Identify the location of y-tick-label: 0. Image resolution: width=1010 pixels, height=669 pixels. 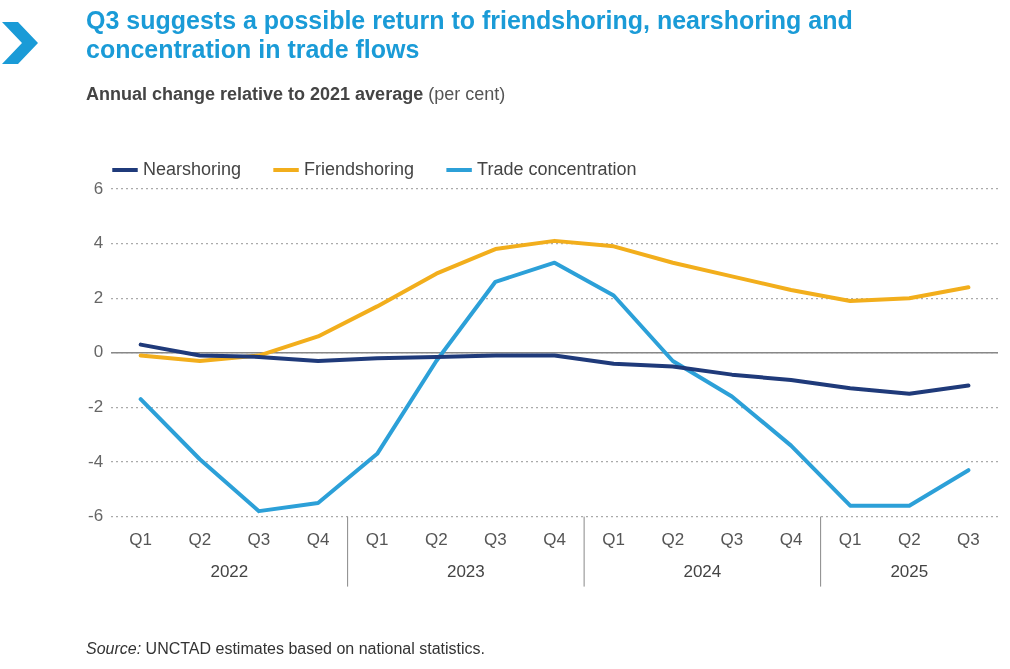
(98, 352).